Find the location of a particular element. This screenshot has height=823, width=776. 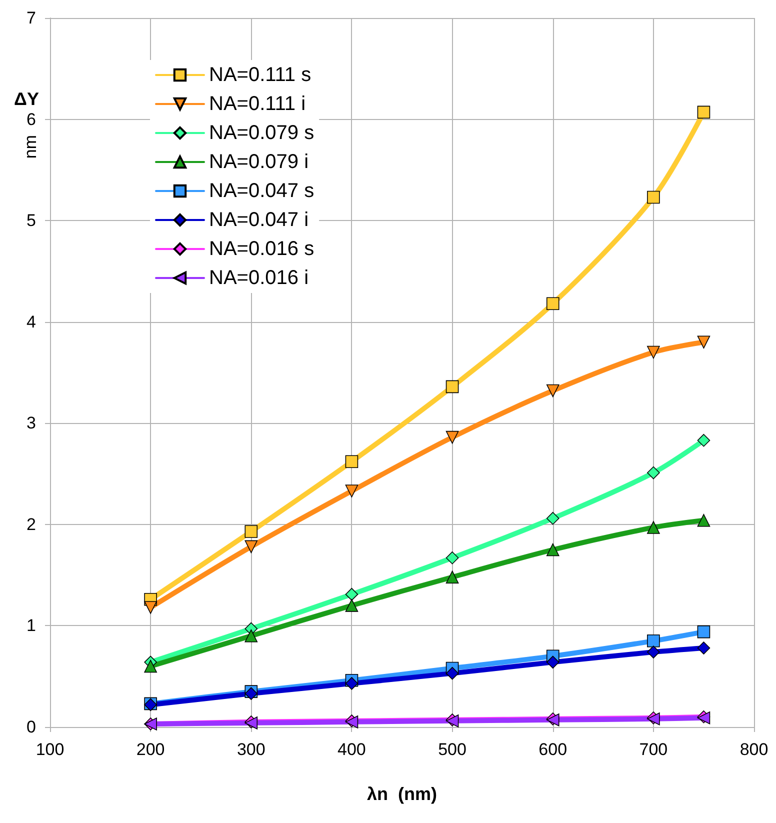

legend-label: NA=0.016 s is located at coordinates (261, 249).